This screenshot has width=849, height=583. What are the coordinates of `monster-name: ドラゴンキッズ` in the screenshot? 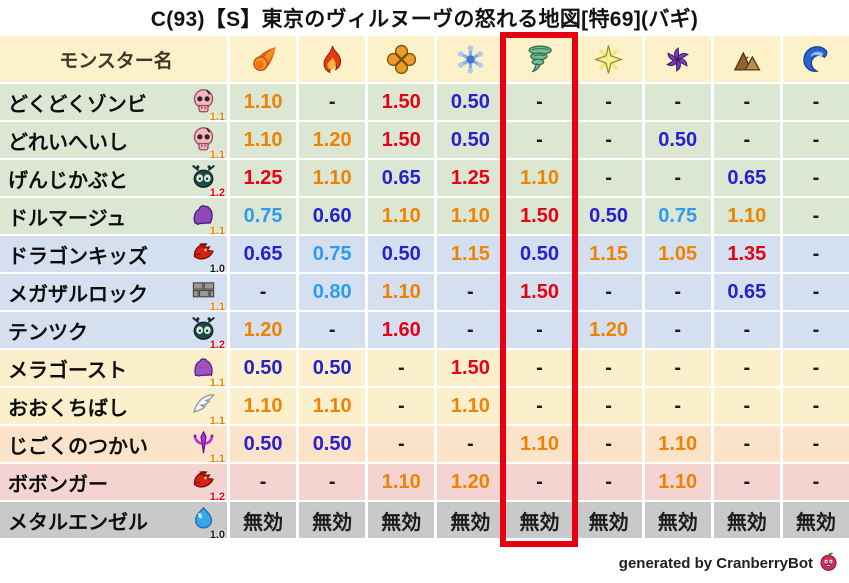 It's located at (78, 256).